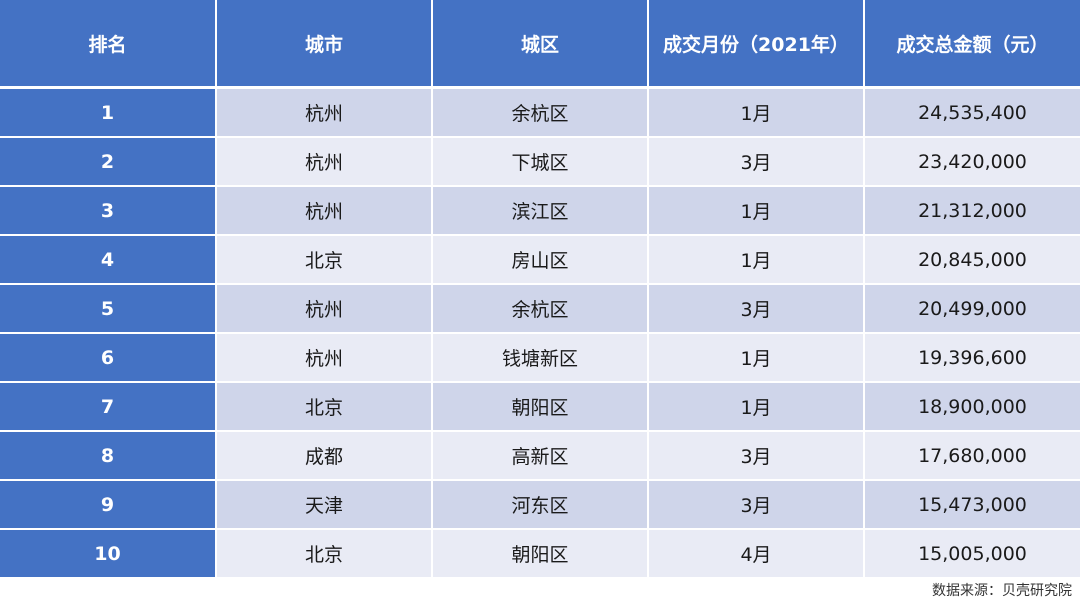  What do you see at coordinates (756, 554) in the screenshot?
I see `month-cell: 4月` at bounding box center [756, 554].